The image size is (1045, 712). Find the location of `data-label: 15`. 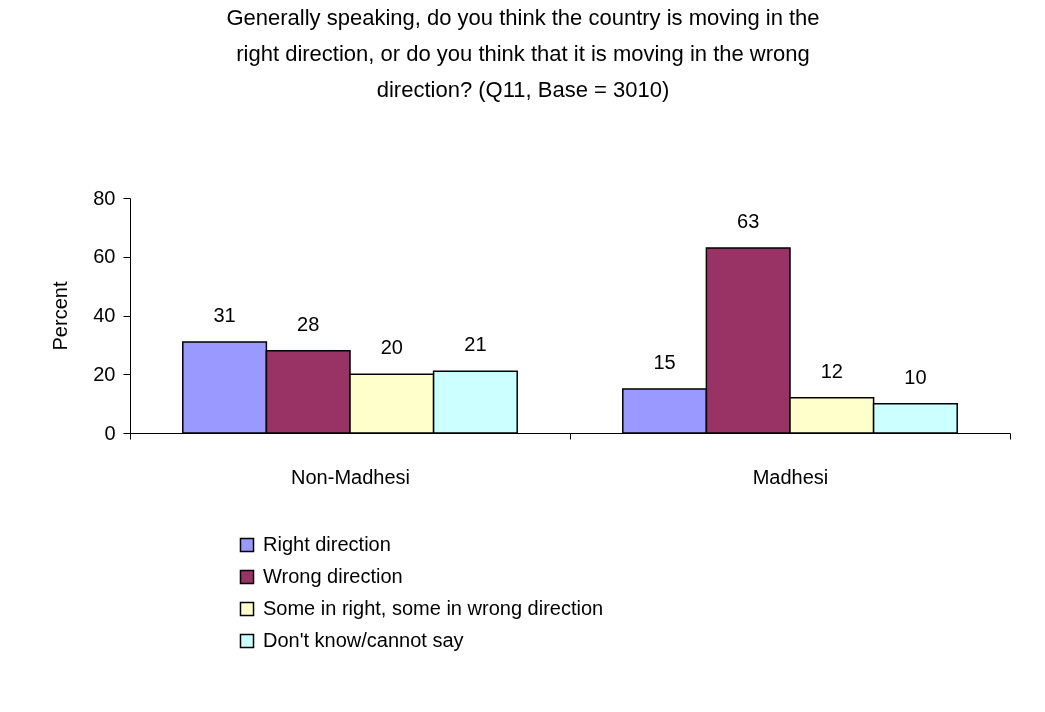

data-label: 15 is located at coordinates (664, 361).